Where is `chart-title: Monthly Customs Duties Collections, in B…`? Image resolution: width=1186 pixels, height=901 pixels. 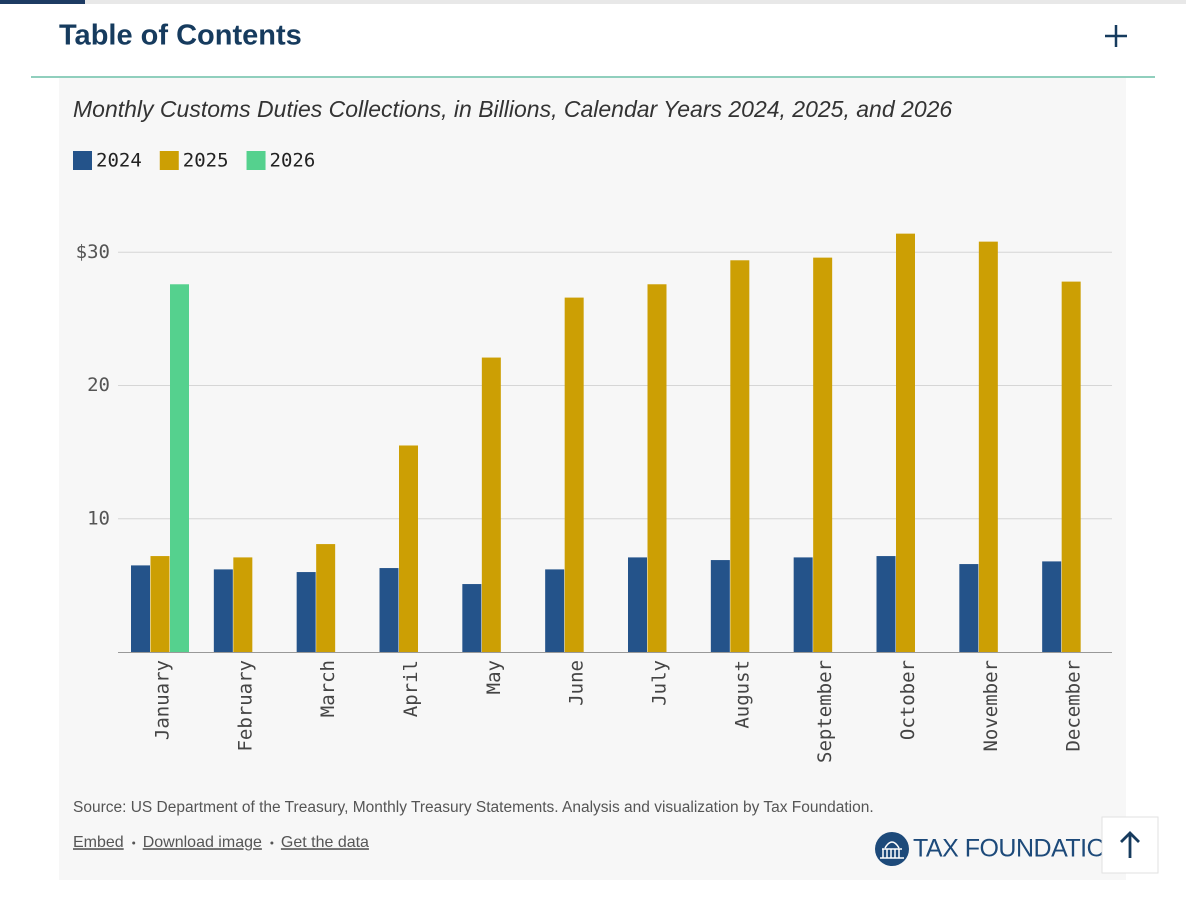
chart-title: Monthly Customs Duties Collections, in B… is located at coordinates (512, 109).